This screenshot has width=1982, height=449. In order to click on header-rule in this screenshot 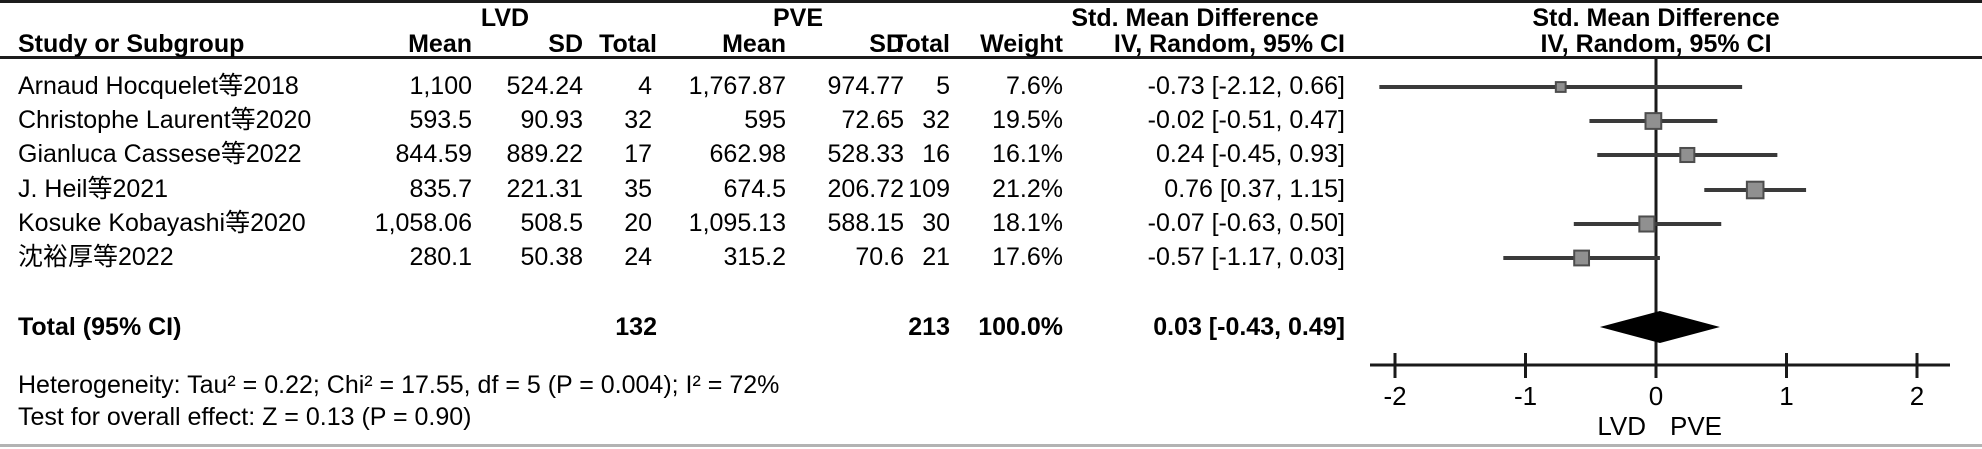, I will do `click(991, 57)`.